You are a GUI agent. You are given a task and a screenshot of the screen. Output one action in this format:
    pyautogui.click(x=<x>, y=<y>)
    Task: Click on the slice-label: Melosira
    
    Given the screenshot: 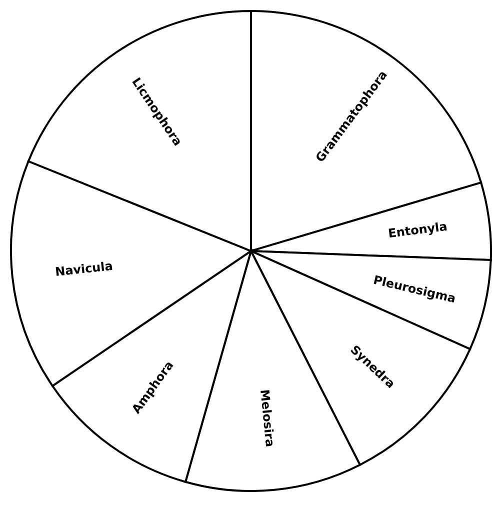 What is the action you would take?
    pyautogui.click(x=268, y=418)
    